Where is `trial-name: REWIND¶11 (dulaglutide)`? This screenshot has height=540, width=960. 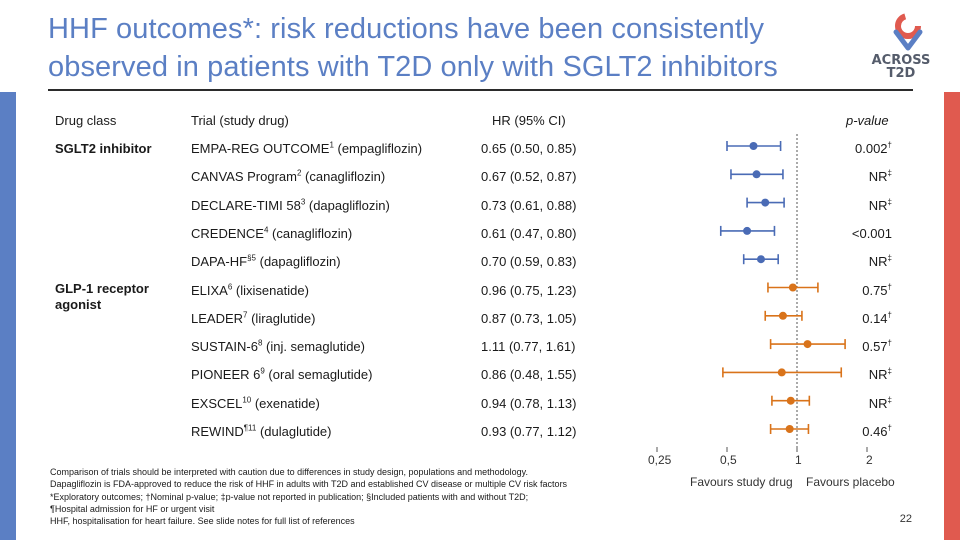 trial-name: REWIND¶11 (dulaglutide) is located at coordinates (261, 431).